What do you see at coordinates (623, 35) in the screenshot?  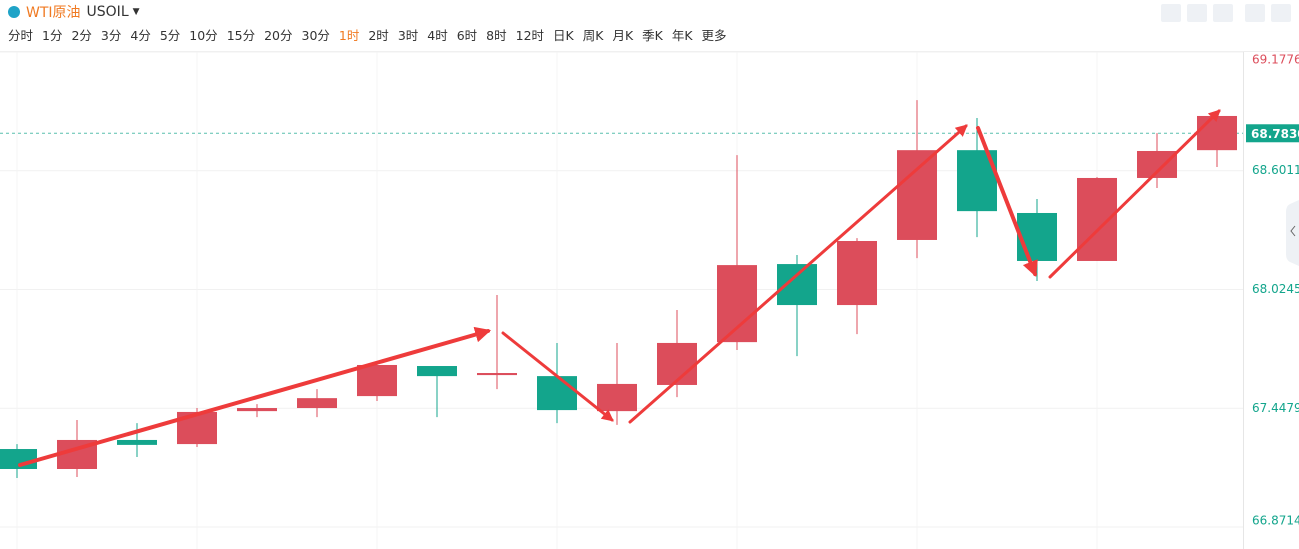 I see `period-tab: 月K` at bounding box center [623, 35].